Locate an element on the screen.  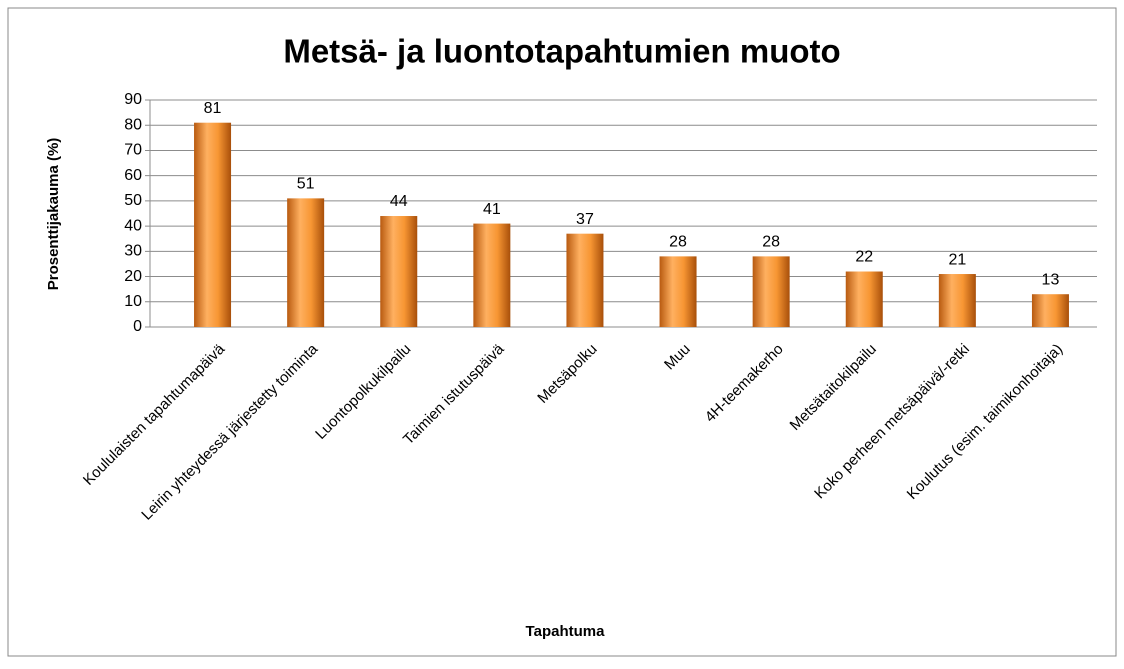
y-tick-label: 40 is located at coordinates (133, 225).